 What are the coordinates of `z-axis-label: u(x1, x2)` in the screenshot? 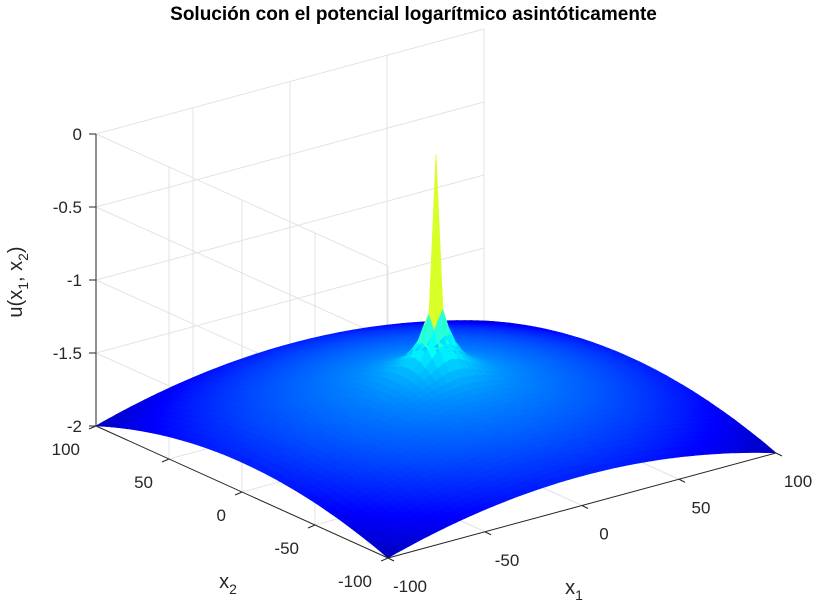 It's located at (18, 281).